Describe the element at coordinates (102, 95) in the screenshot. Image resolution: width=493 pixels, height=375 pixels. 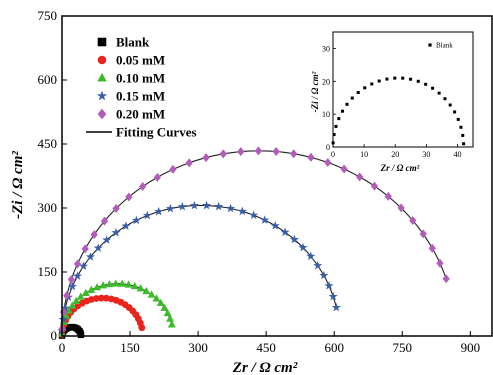
I see `legend-marker-0-15-mm` at that location.